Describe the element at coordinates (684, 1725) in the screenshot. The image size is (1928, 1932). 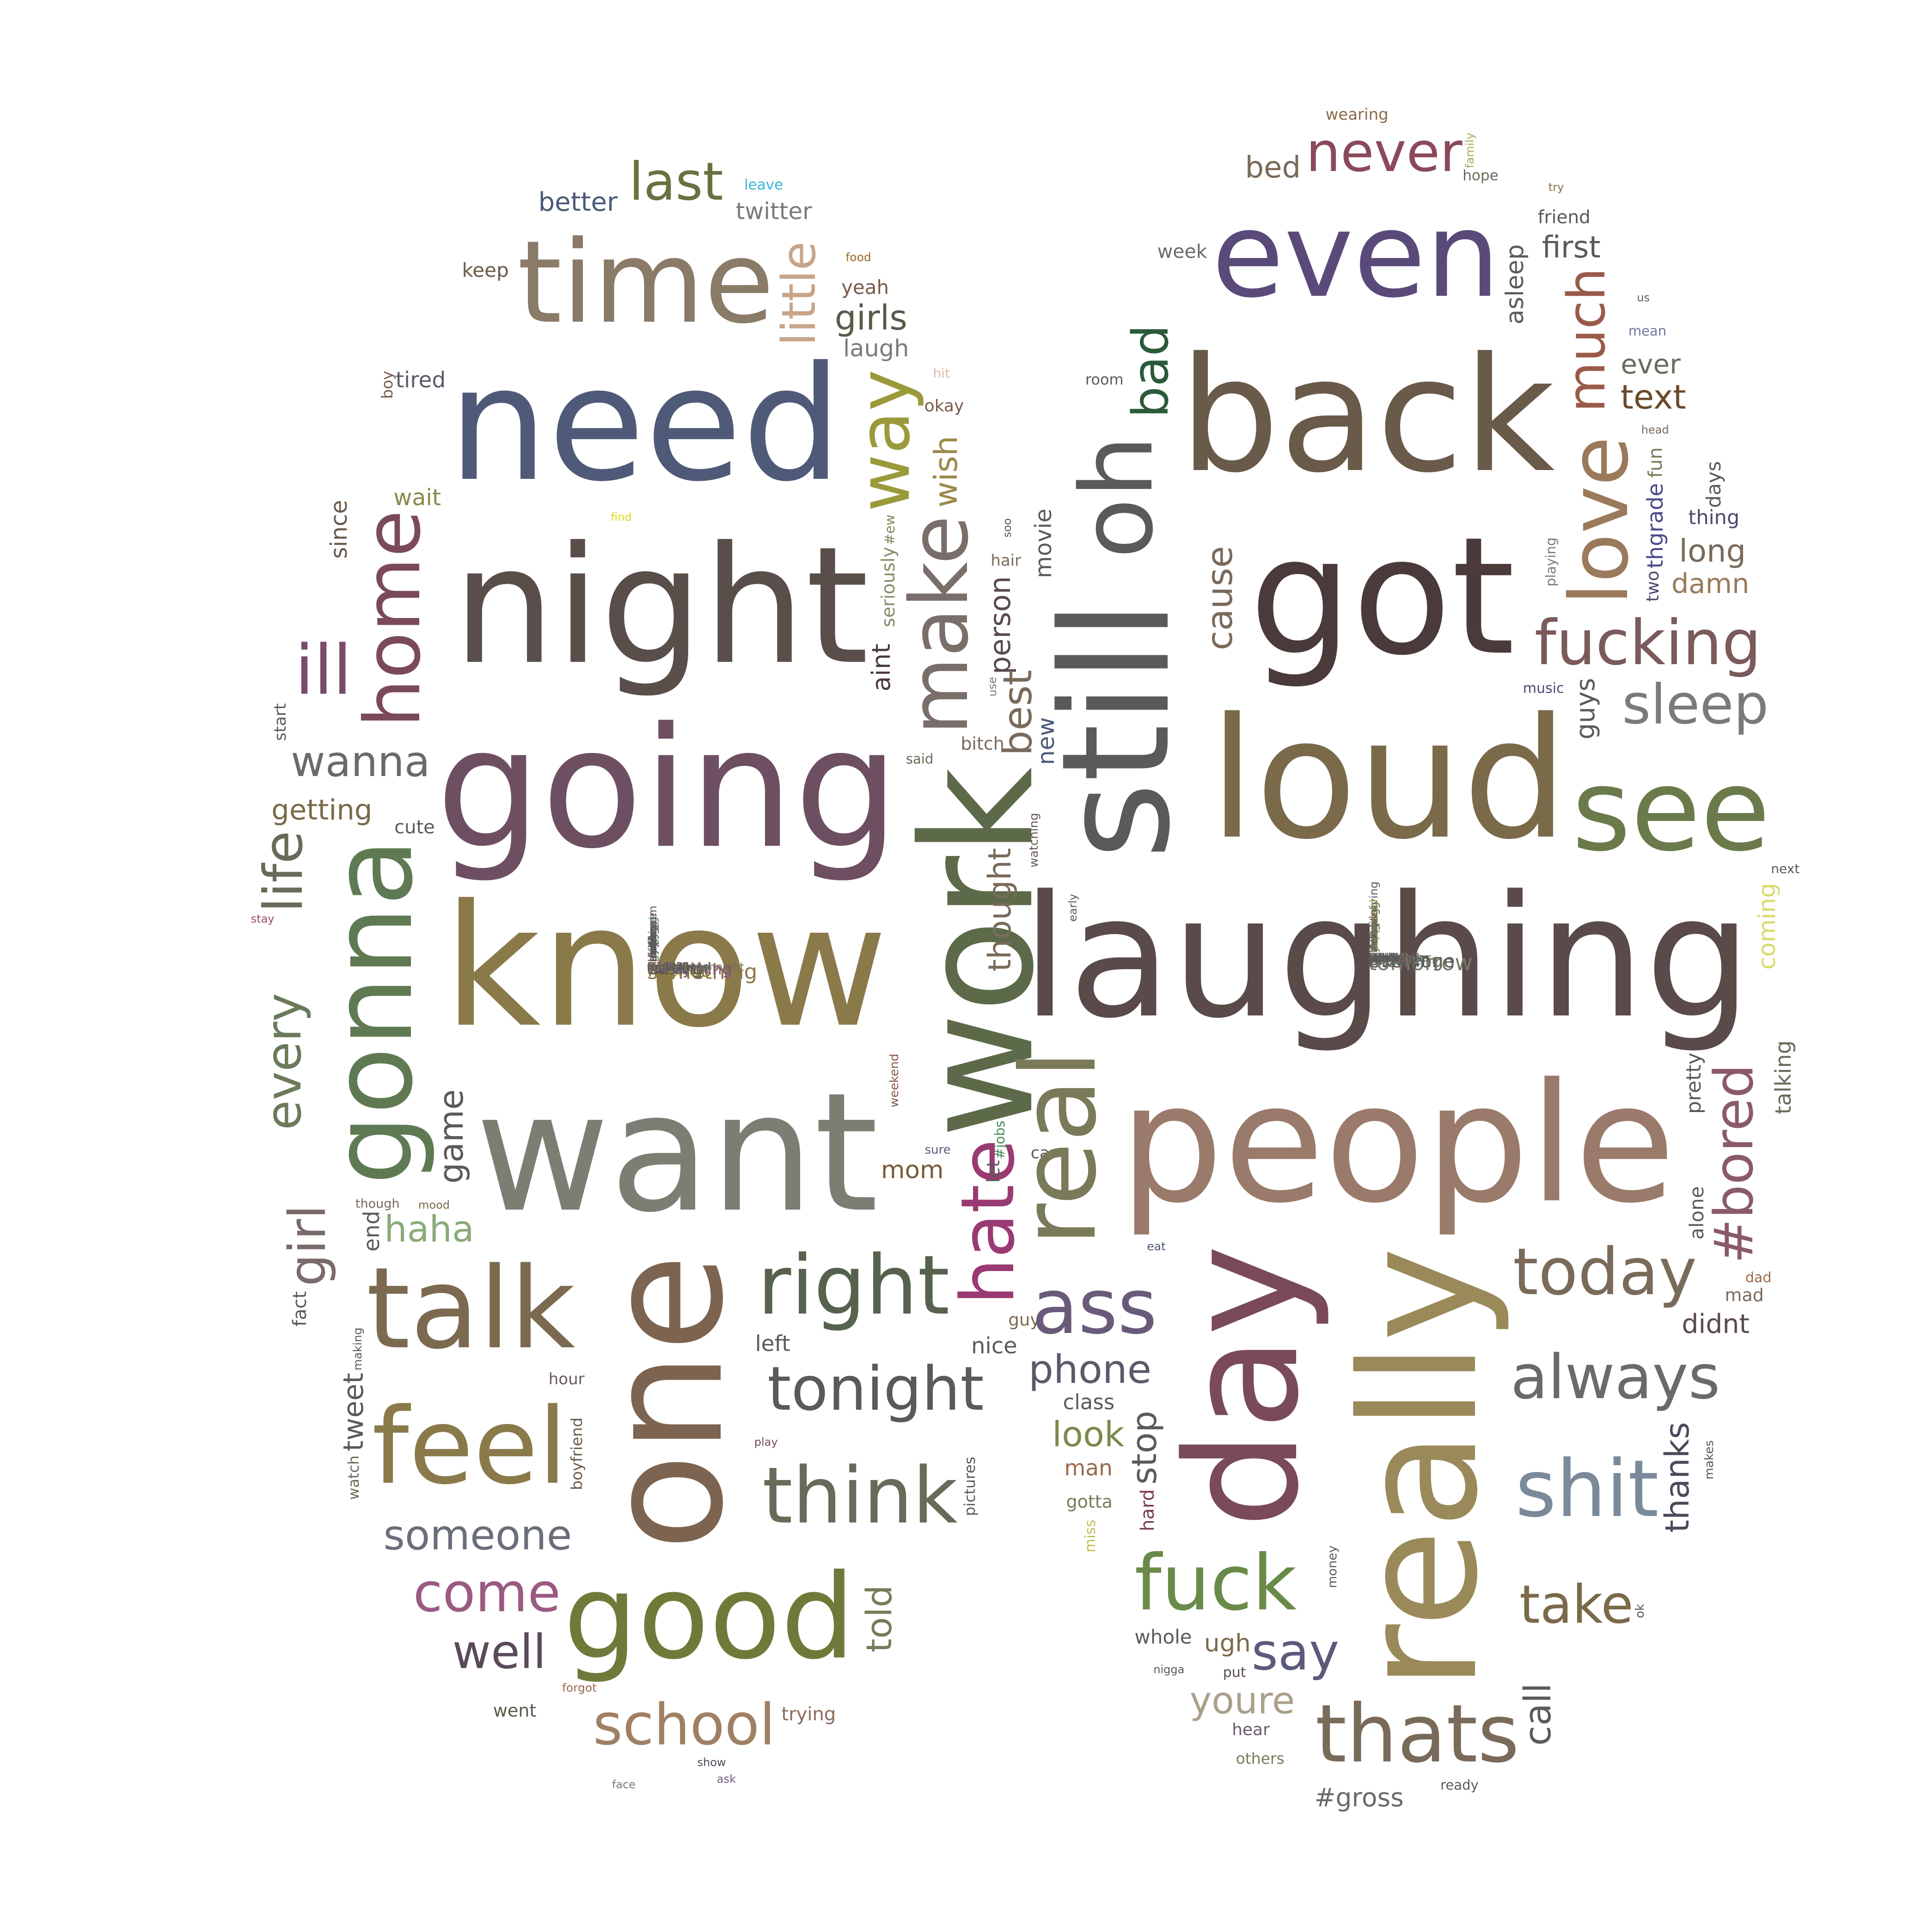
I see `left-word-school: school` at that location.